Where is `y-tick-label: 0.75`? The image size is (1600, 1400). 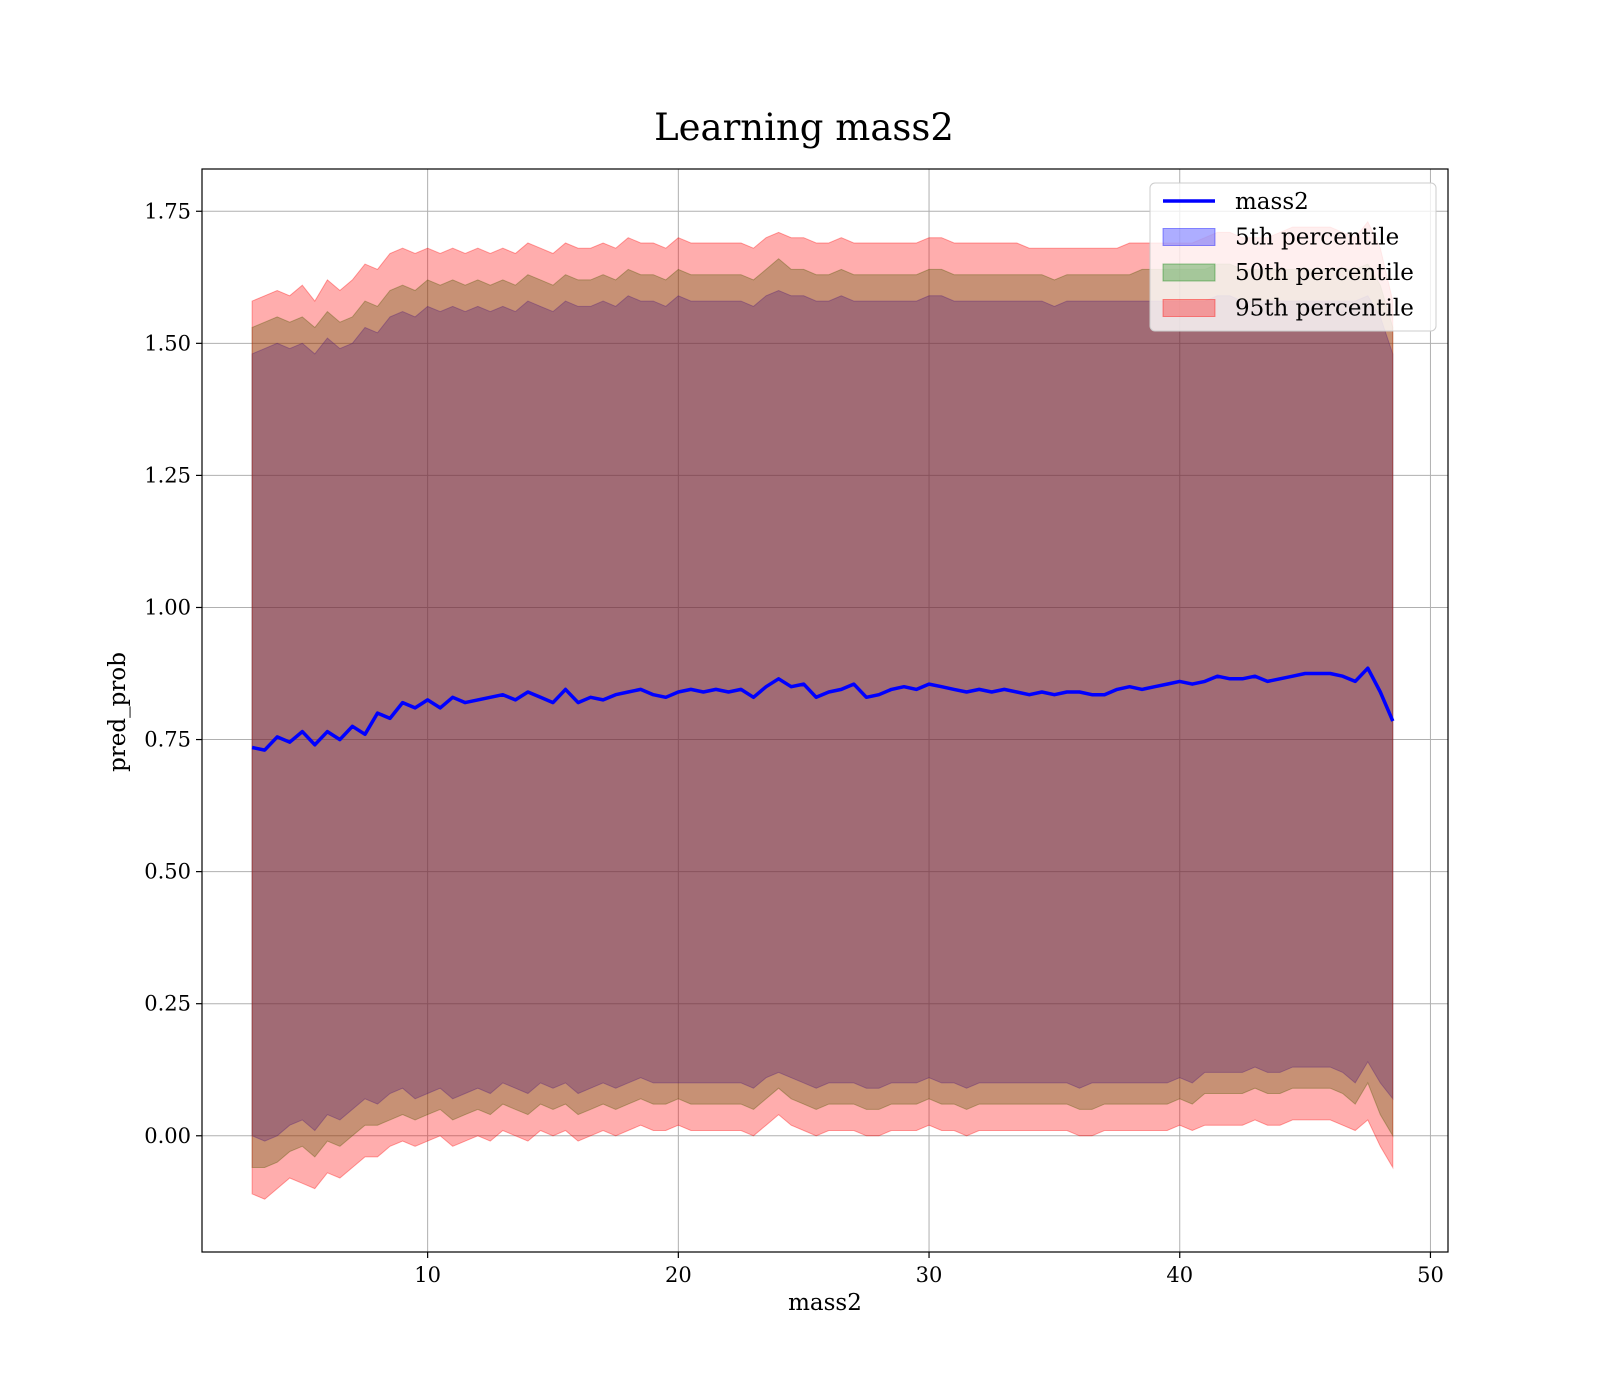 y-tick-label: 0.75 is located at coordinates (167, 740).